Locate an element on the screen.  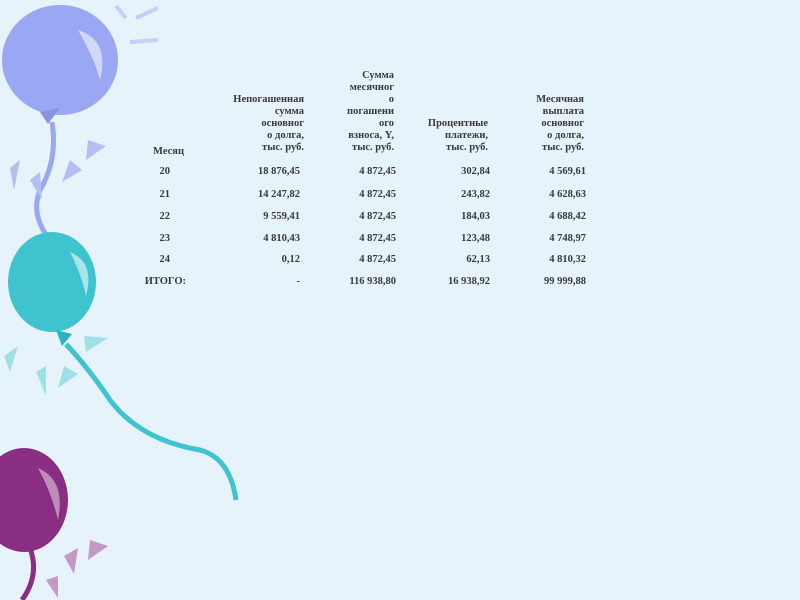
table-cell: 16 938,92 is located at coordinates (469, 281).